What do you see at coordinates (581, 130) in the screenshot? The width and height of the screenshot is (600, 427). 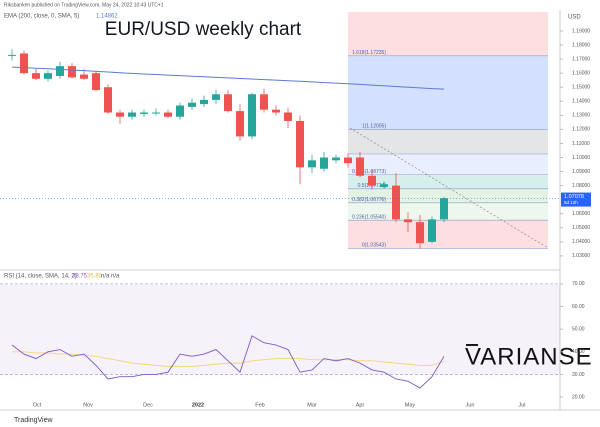 I see `y-tick-label: 1.12000` at bounding box center [581, 130].